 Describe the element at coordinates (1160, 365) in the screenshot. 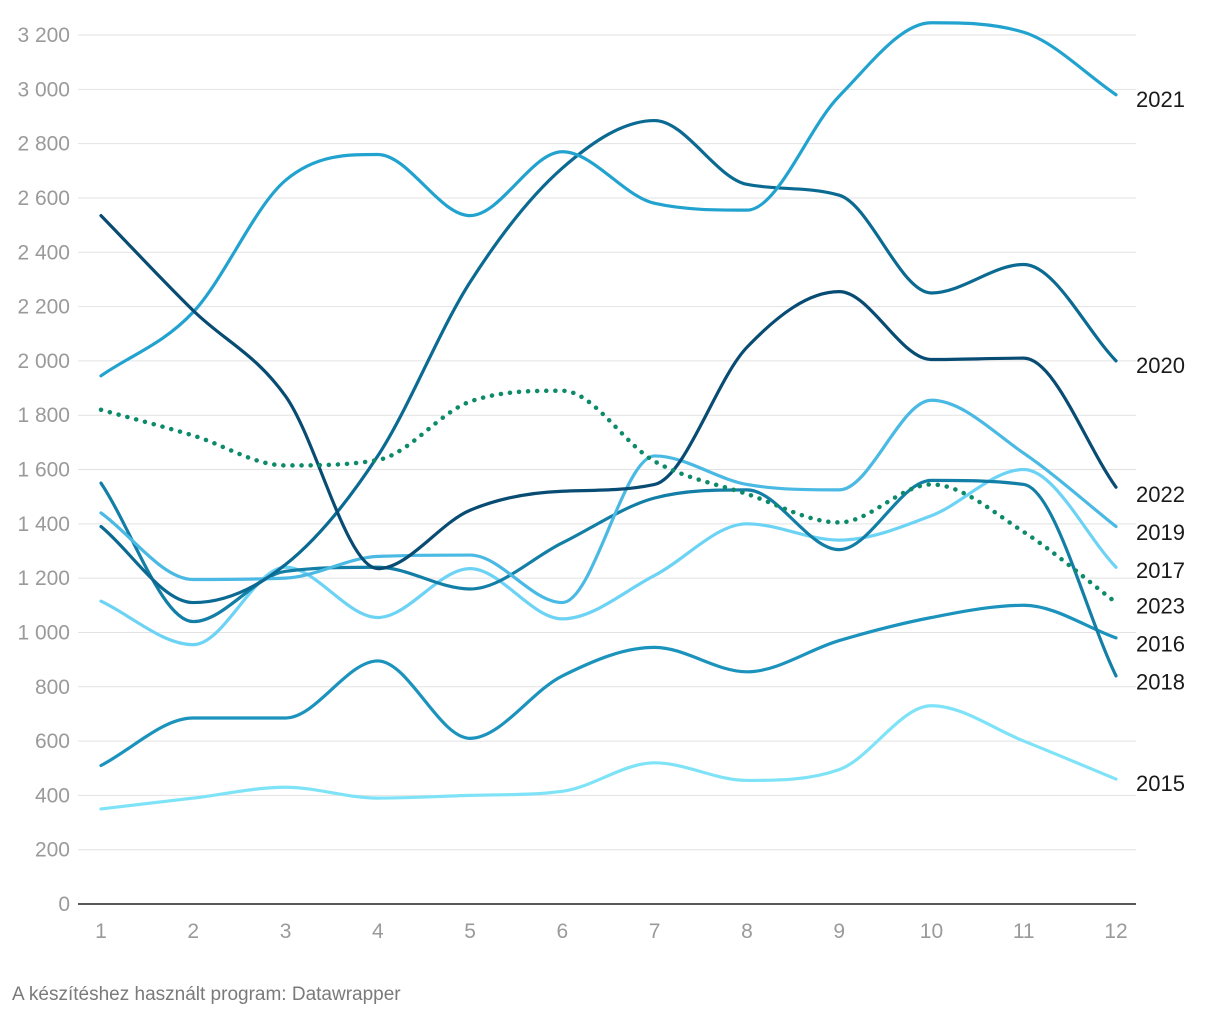

I see `series-label-2020: 2020` at that location.